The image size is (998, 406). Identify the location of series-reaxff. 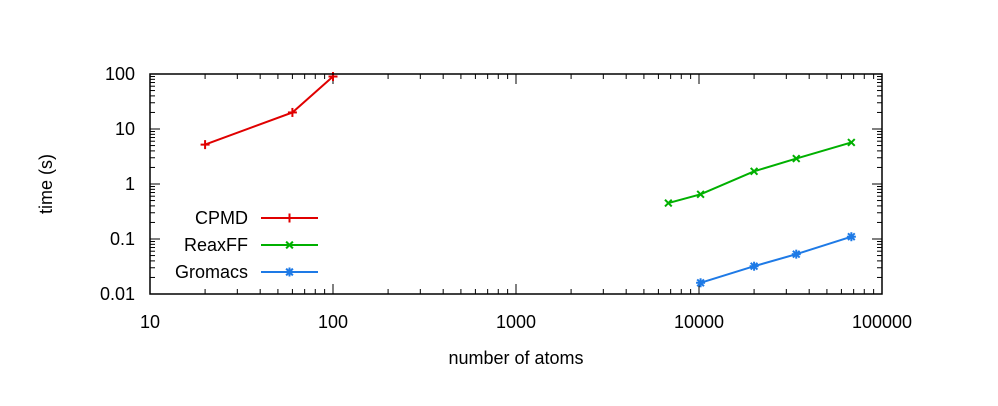
(760, 173).